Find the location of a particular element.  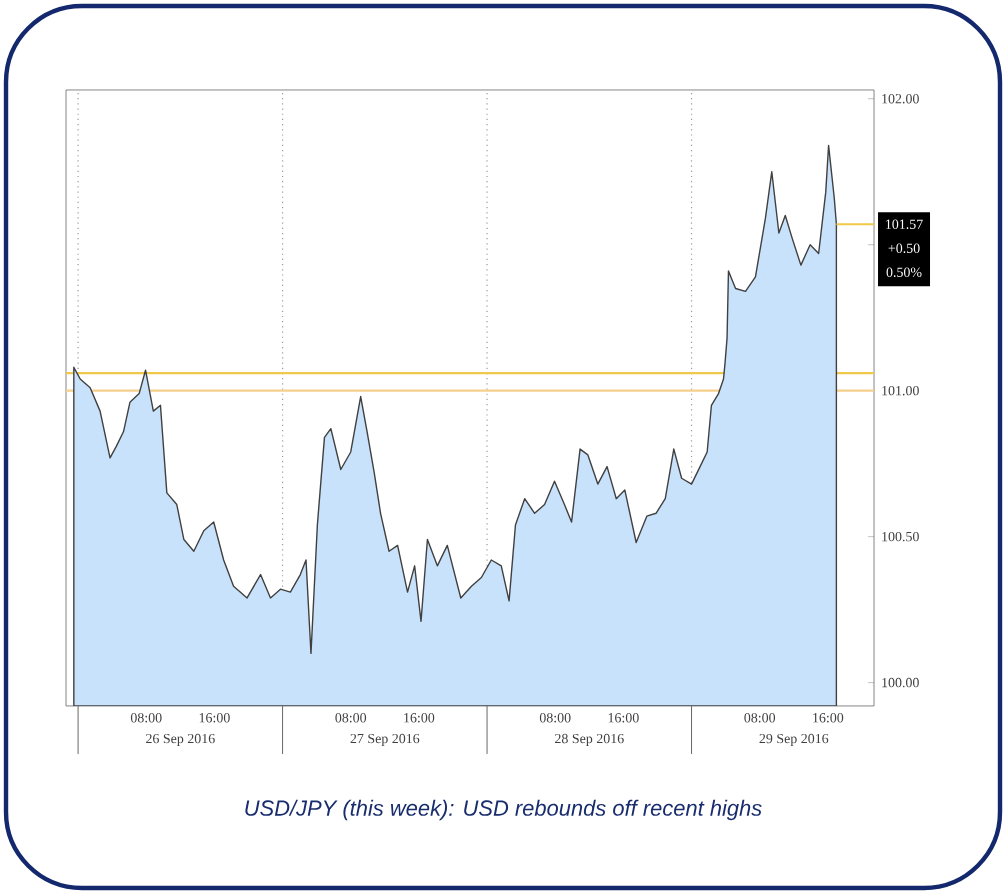

text: USD/JPY (this week): USD rebounds off recent highs is located at coordinates (503, 810).